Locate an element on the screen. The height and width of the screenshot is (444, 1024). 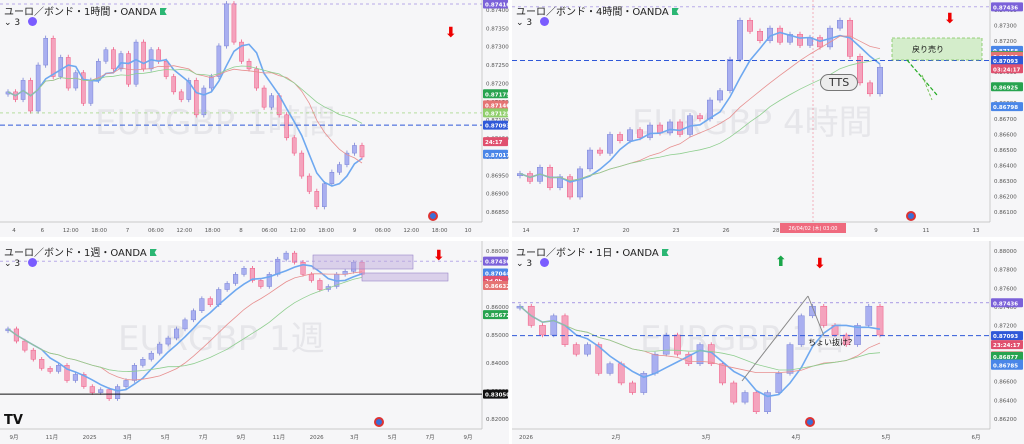
price-tick-label: 0.86850 is located at coordinates (497, 213).